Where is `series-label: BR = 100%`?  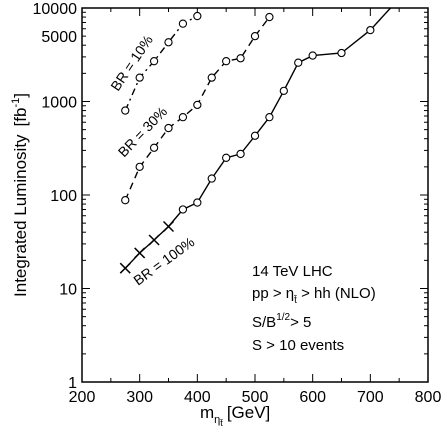 series-label: BR = 100% is located at coordinates (163, 261).